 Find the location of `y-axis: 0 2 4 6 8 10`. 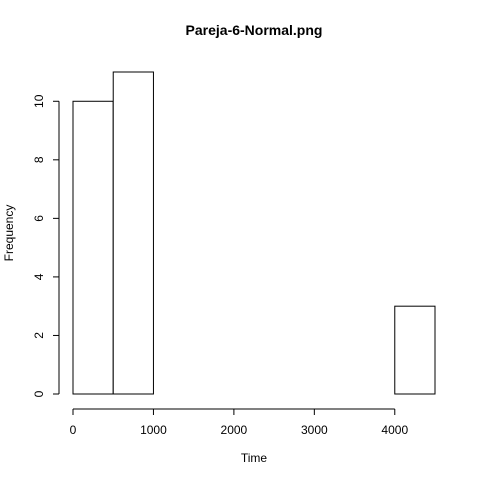

y-axis: 0 2 4 6 8 10 is located at coordinates (46, 245).